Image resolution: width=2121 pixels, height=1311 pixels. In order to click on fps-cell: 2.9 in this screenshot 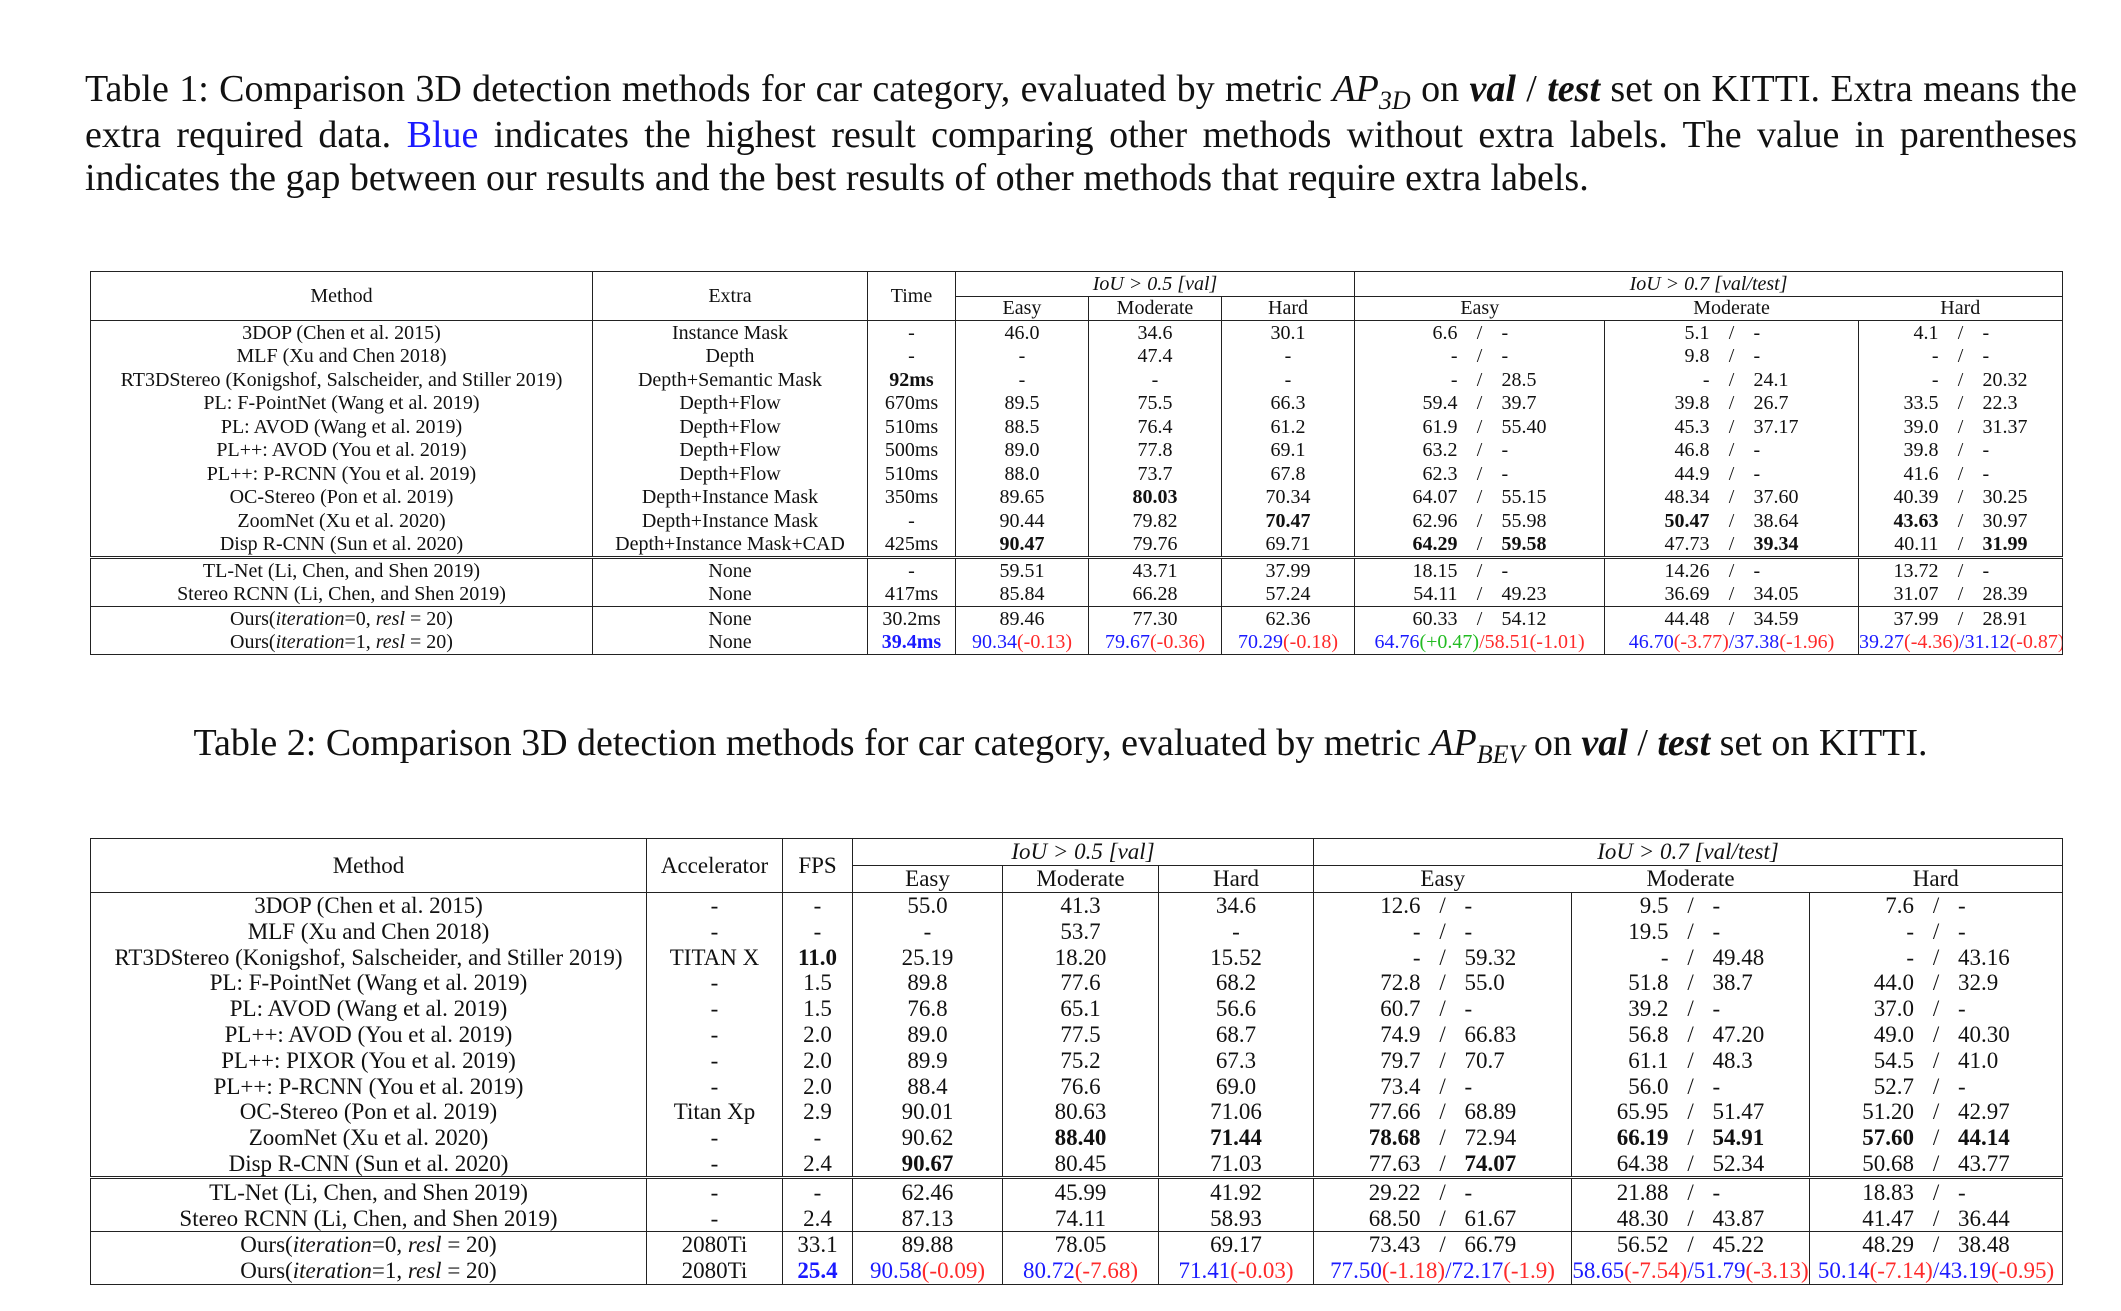, I will do `click(817, 1111)`.